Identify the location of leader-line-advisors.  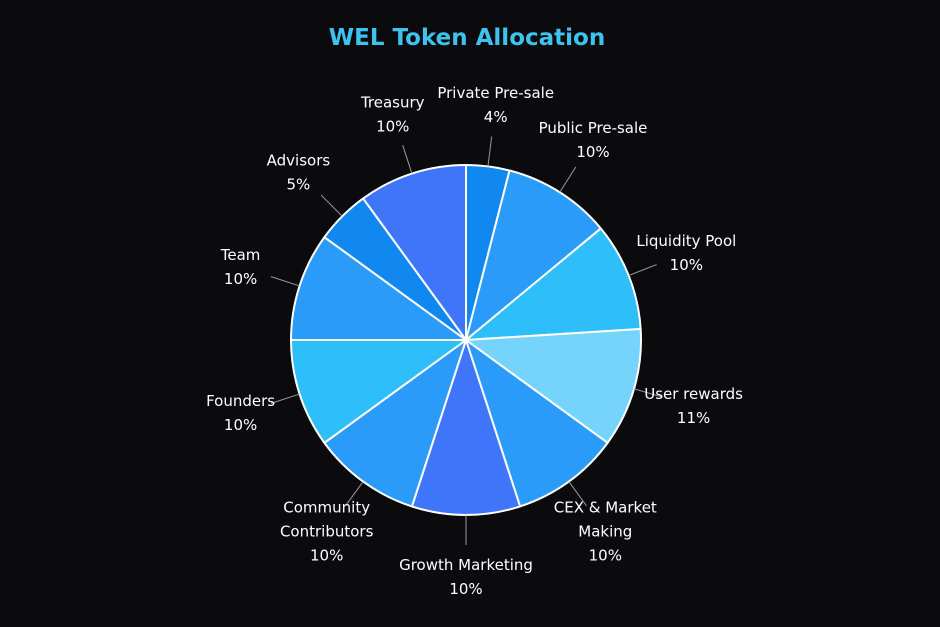
(331, 205).